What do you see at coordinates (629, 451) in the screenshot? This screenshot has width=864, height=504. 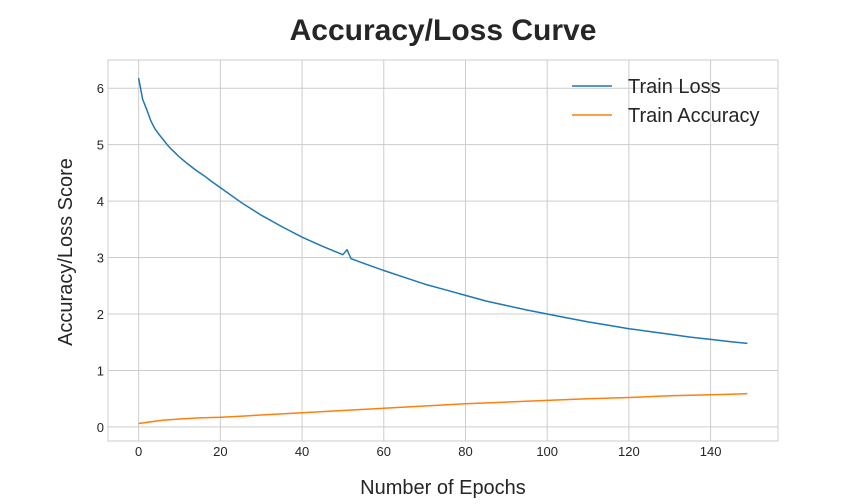 I see `x-tick-label: 120` at bounding box center [629, 451].